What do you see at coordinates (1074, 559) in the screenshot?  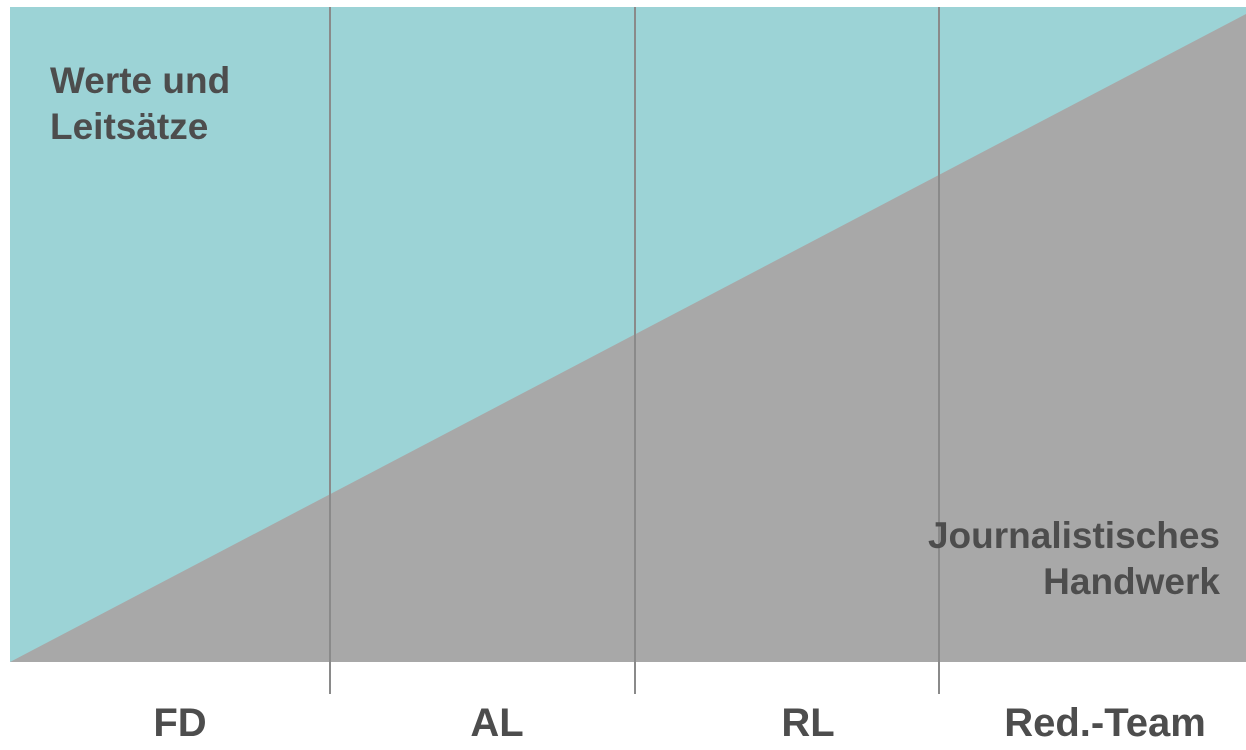 I see `craft-label: Journalistisches Handwerk` at bounding box center [1074, 559].